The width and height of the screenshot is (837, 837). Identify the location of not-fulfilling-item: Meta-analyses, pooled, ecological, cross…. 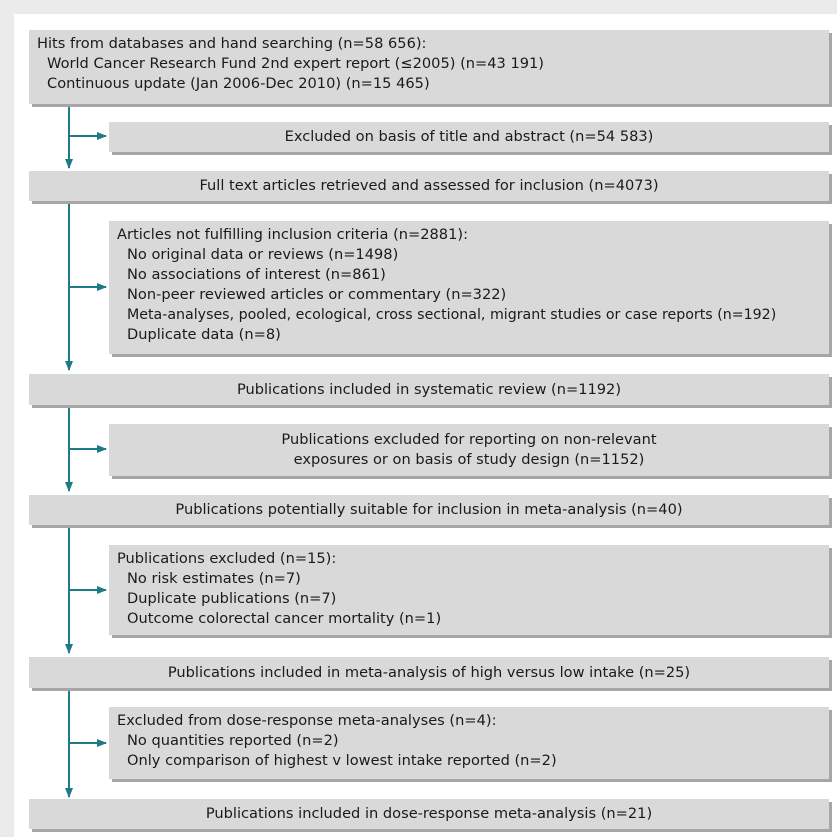
(452, 315).